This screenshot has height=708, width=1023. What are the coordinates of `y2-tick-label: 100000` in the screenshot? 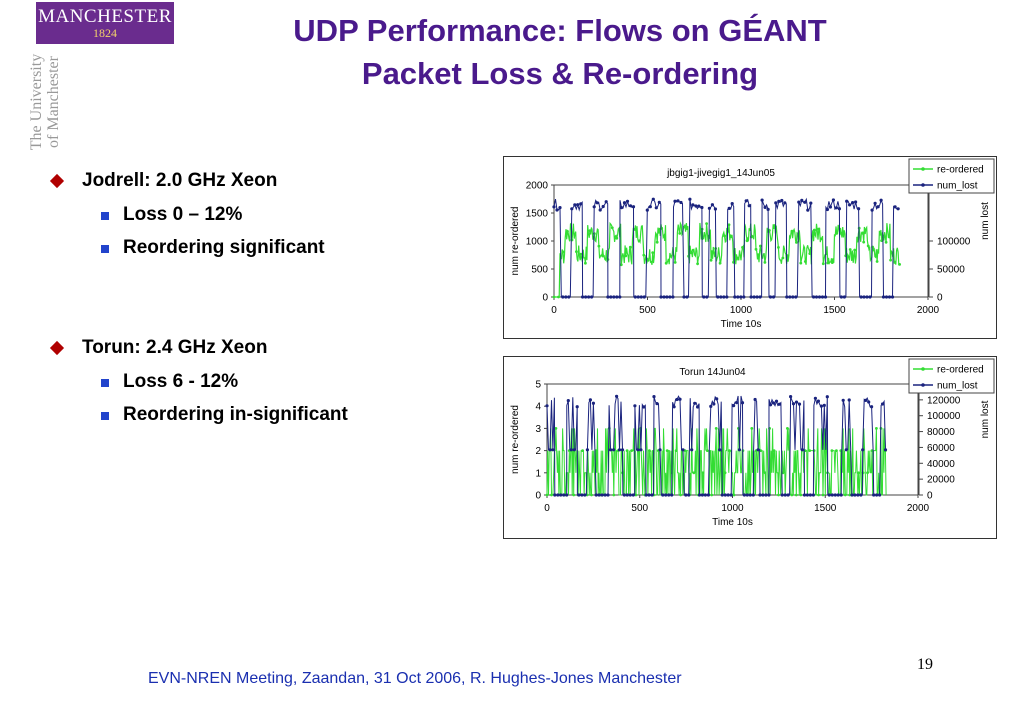 It's located at (954, 242).